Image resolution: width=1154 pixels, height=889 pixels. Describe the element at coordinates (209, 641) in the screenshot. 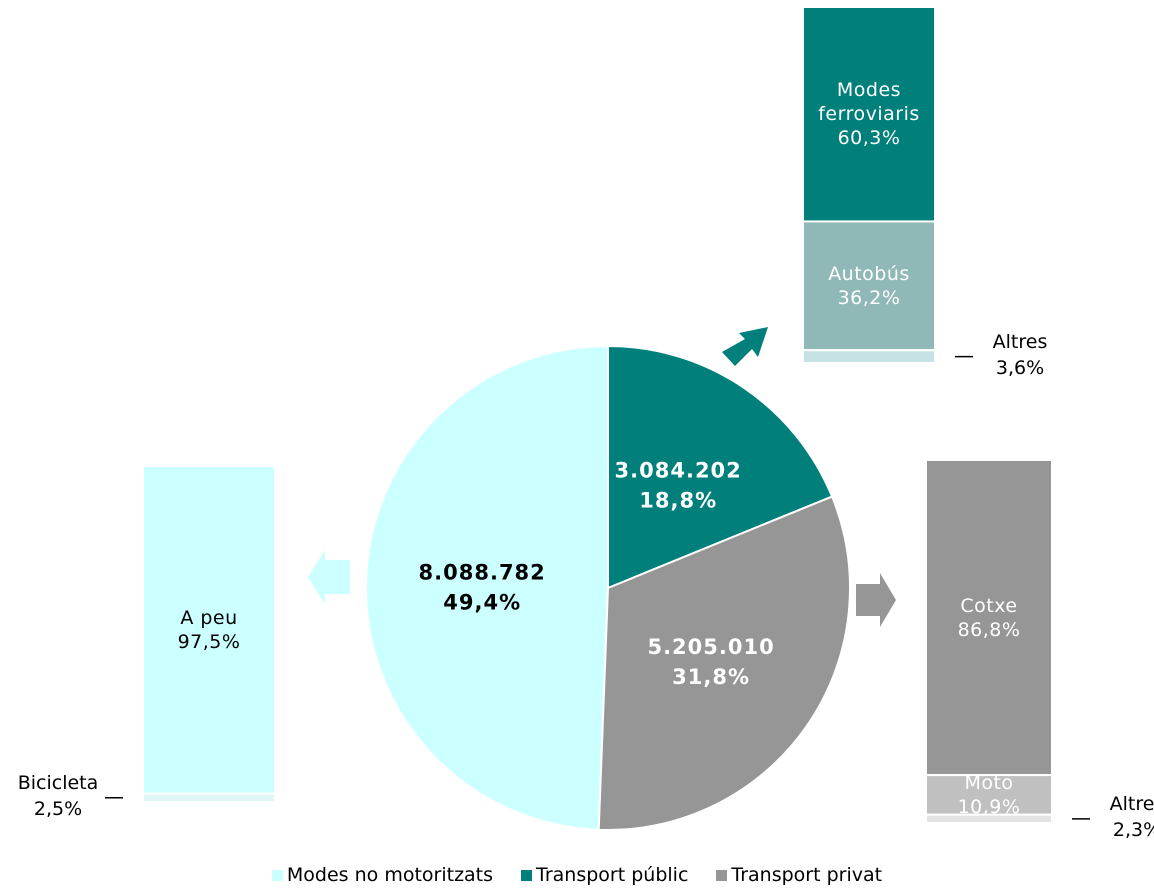

I see `segment-value: 97,5%` at that location.